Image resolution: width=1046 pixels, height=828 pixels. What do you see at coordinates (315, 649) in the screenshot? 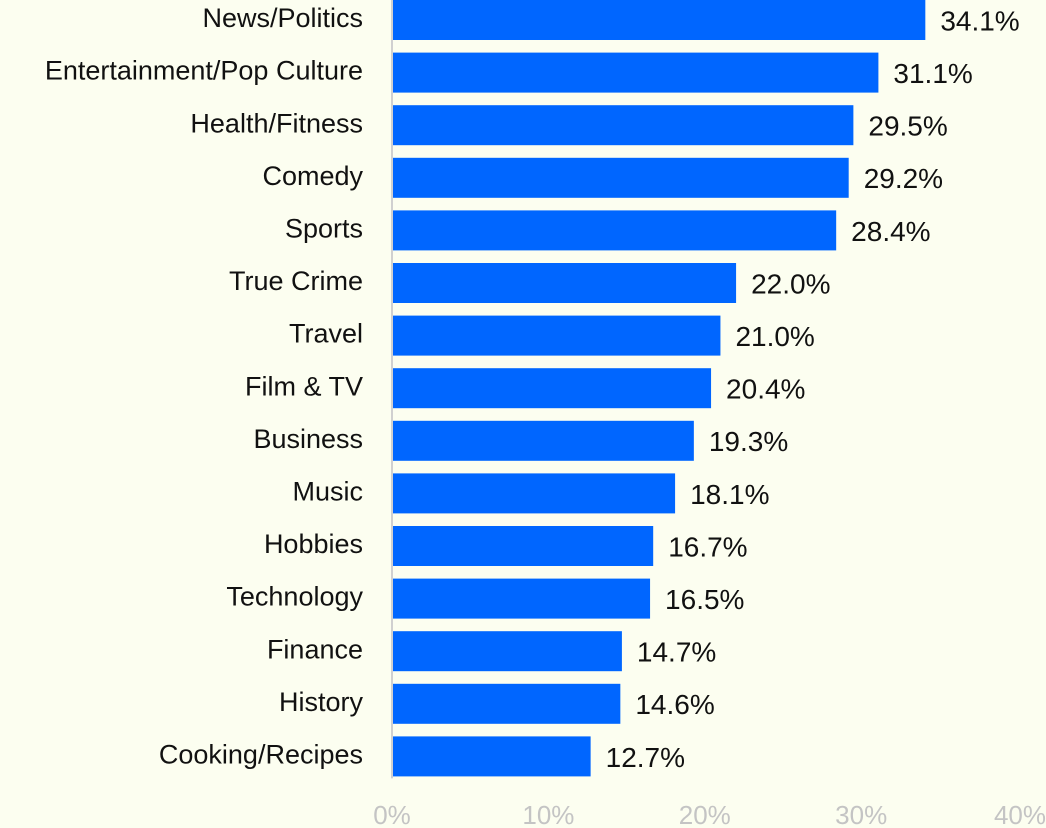
I see `category-label: Finance` at bounding box center [315, 649].